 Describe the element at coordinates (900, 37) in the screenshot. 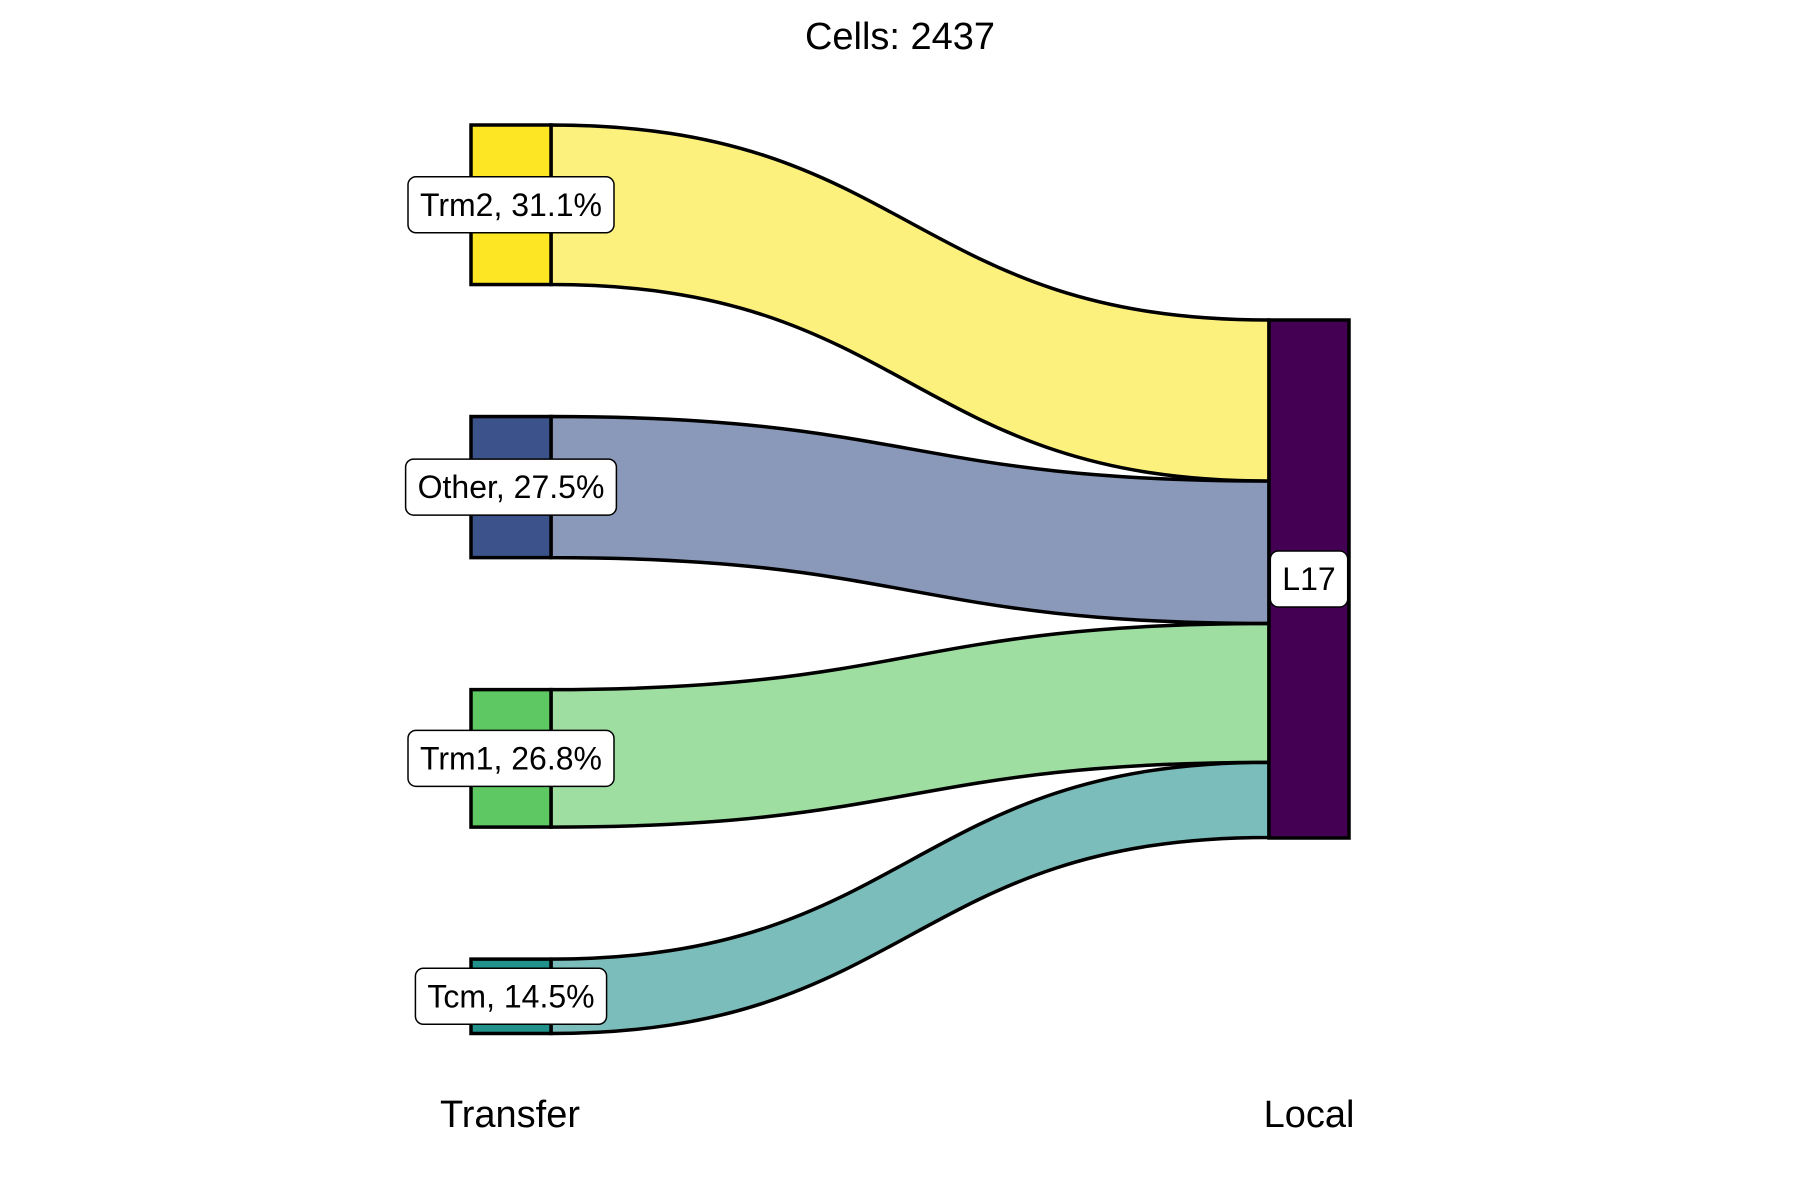

I see `chart-title: Cells: 2437` at that location.